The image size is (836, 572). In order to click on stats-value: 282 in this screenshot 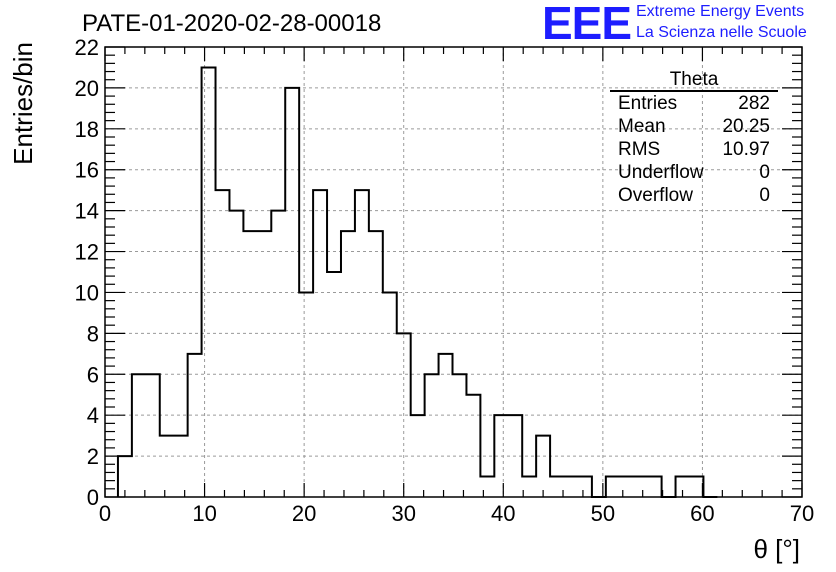, I will do `click(754, 103)`.